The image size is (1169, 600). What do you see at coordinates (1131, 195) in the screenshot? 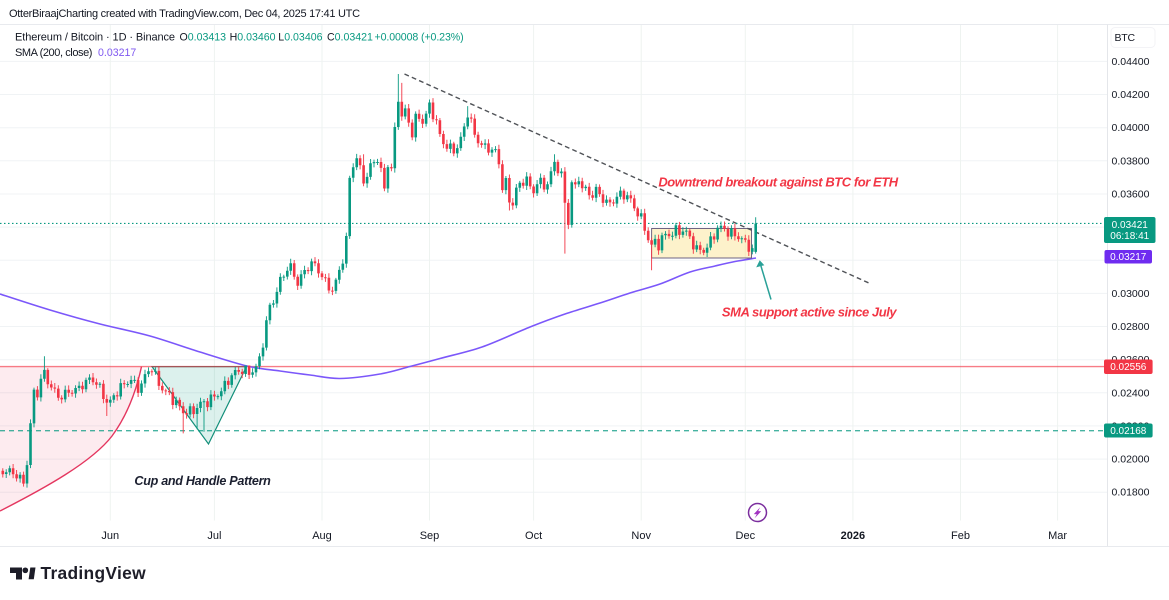
I see `svg-text: 0.03600` at bounding box center [1131, 195].